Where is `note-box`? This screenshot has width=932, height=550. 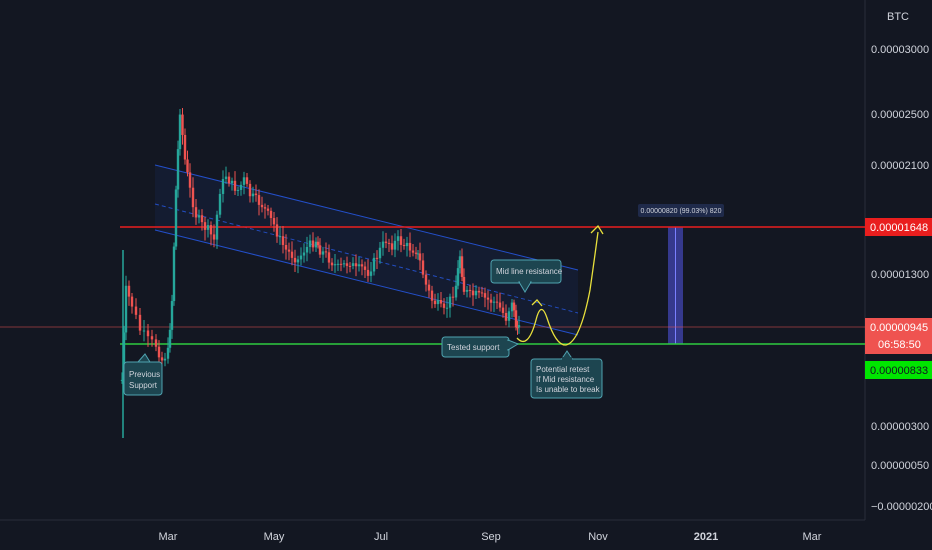
note-box is located at coordinates (143, 378).